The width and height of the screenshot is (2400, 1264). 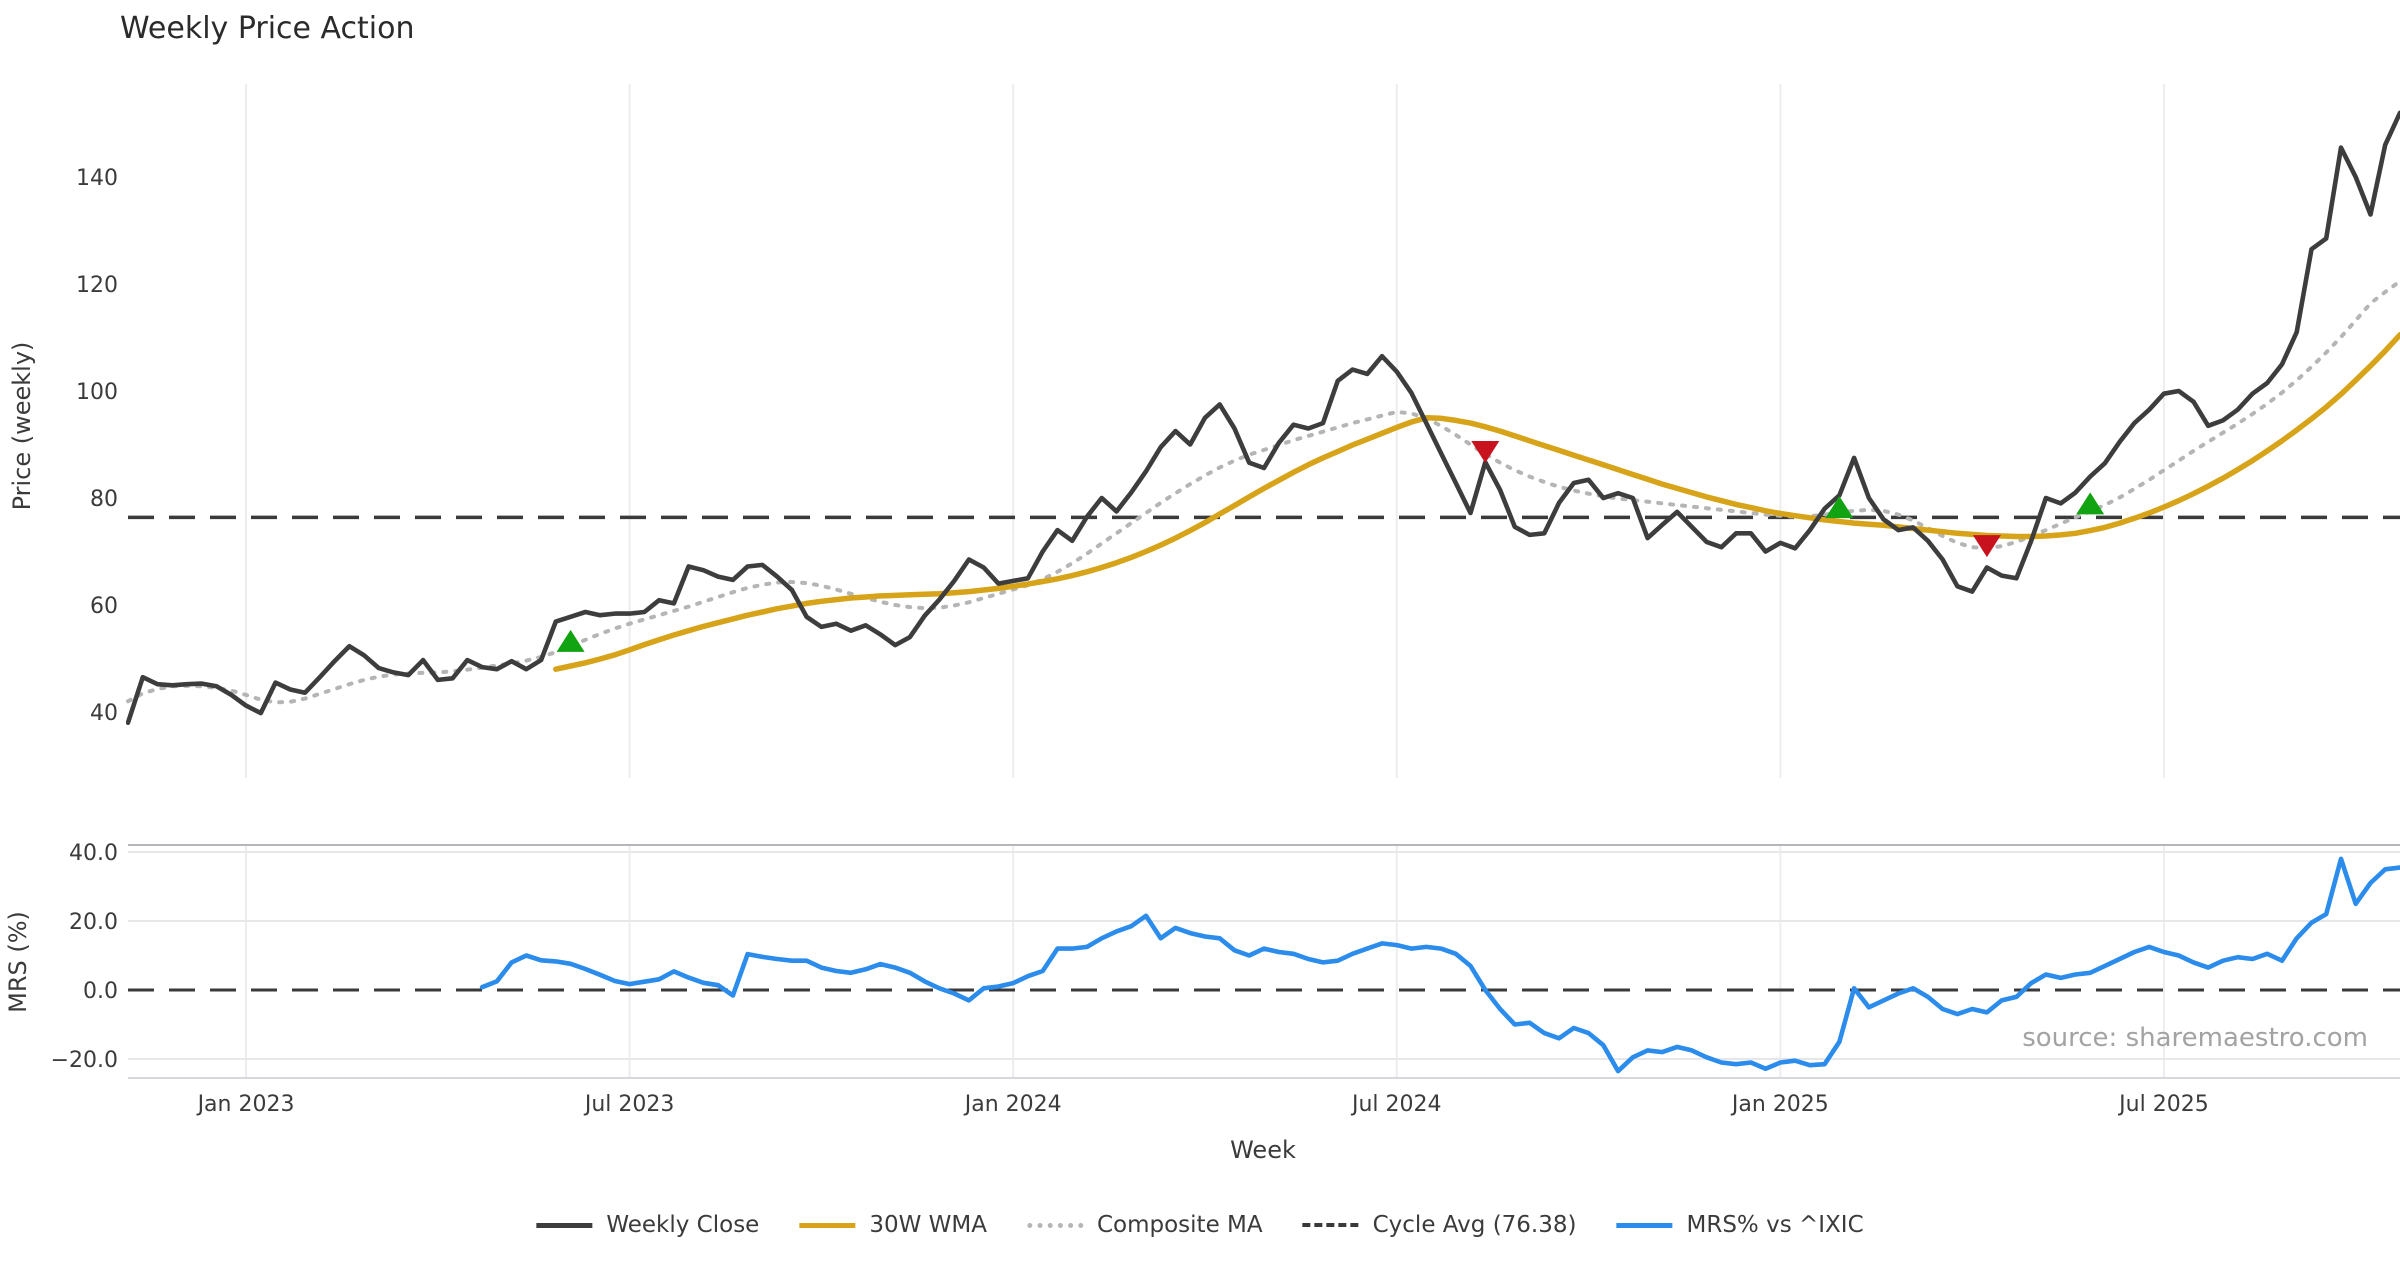 What do you see at coordinates (1736, 499) in the screenshot?
I see `sell-signal-markers` at bounding box center [1736, 499].